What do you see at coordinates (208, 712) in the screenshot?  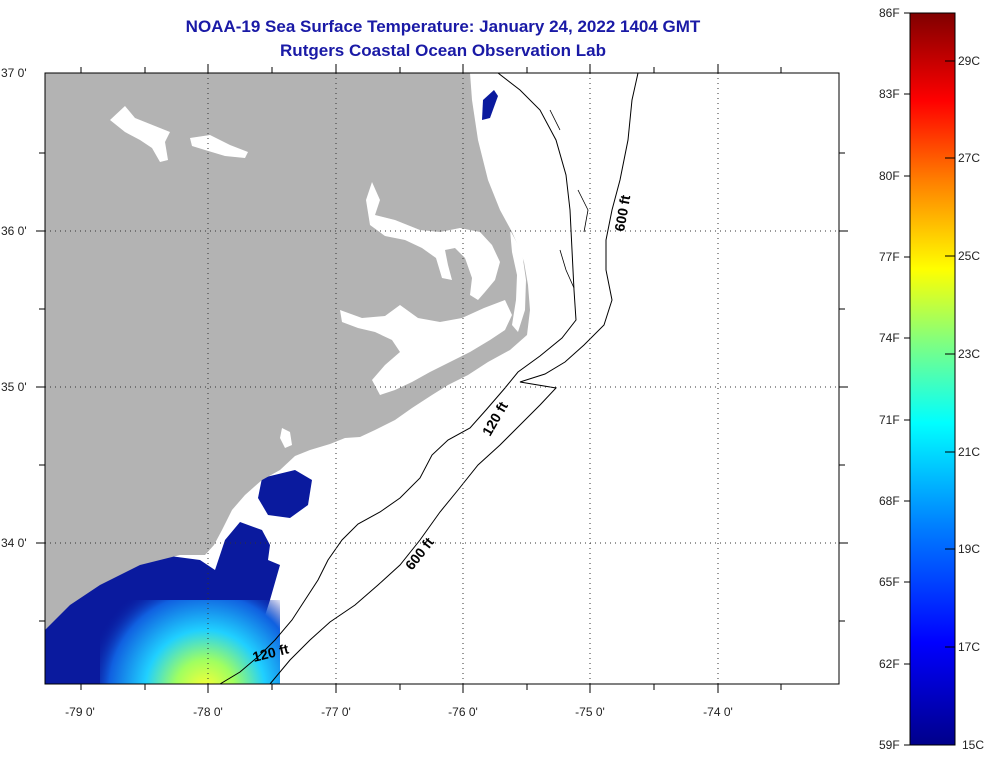 I see `lon-label: -78 0'` at bounding box center [208, 712].